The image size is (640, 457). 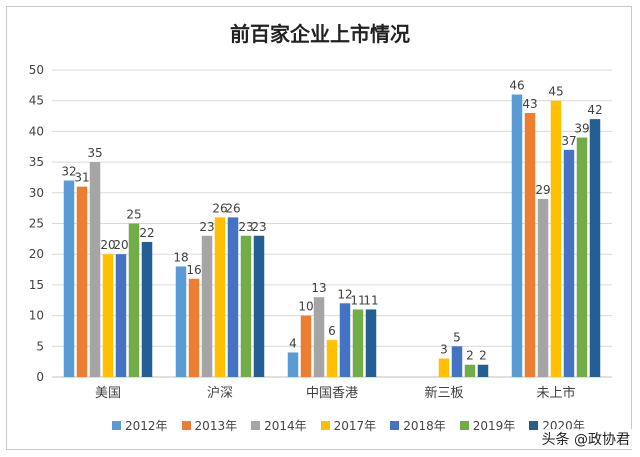 What do you see at coordinates (585, 439) in the screenshot?
I see `watermark-text: 头条 @政协君` at bounding box center [585, 439].